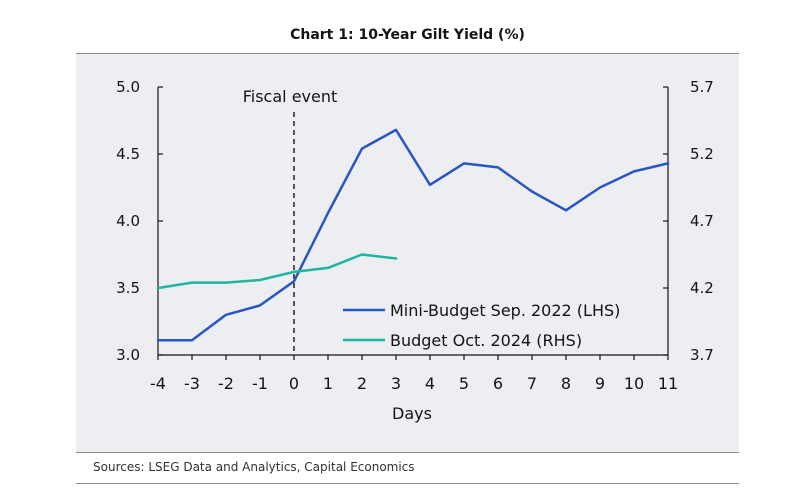 This screenshot has height=490, width=789. Describe the element at coordinates (328, 383) in the screenshot. I see `x-tick-label: 1` at that location.